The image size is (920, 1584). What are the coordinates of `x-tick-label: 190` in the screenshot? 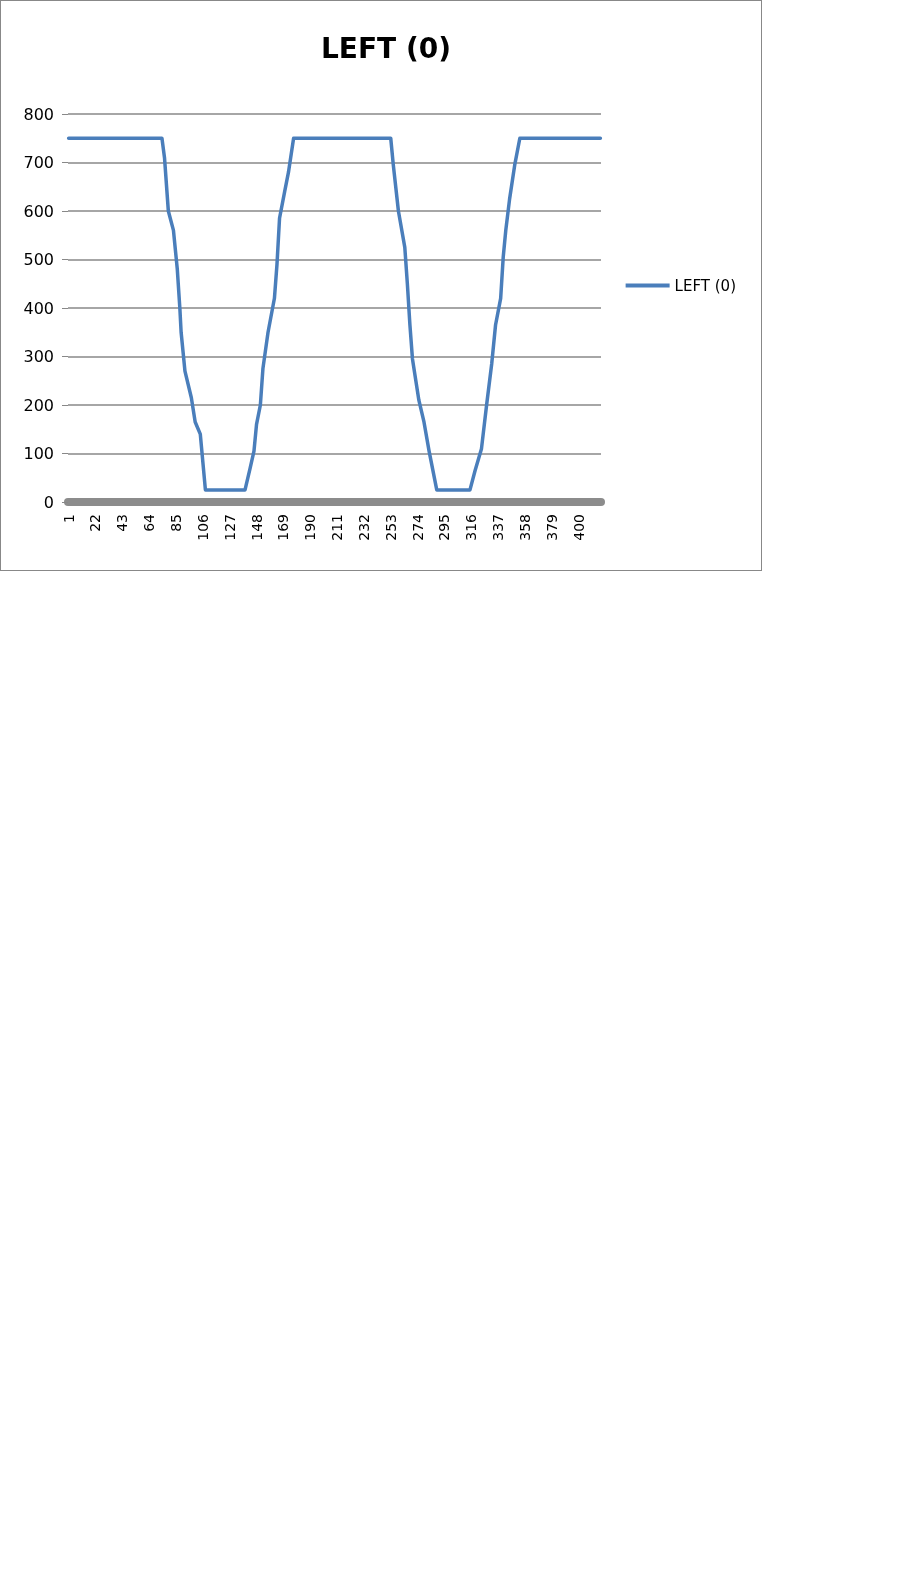 It's located at (310, 527).